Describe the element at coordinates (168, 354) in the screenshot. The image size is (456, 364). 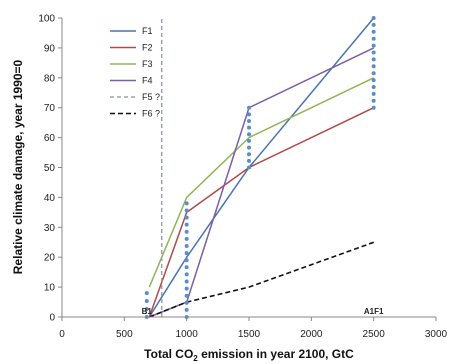
I see `x-axis-title-main: Total CO` at that location.